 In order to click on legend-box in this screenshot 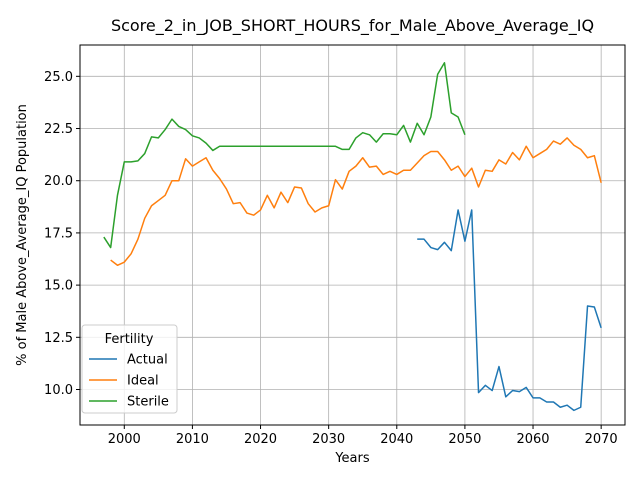, I will do `click(129, 369)`.